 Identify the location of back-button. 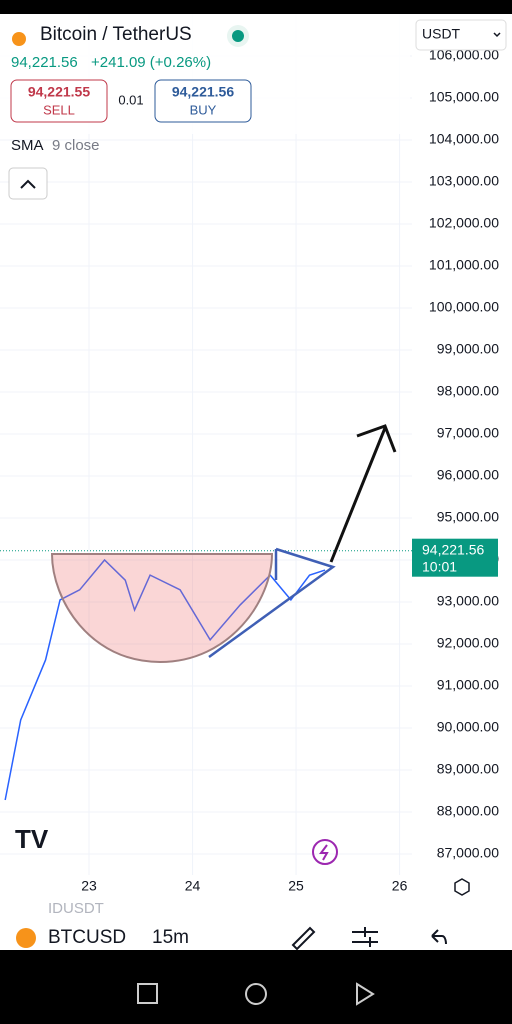
(365, 994).